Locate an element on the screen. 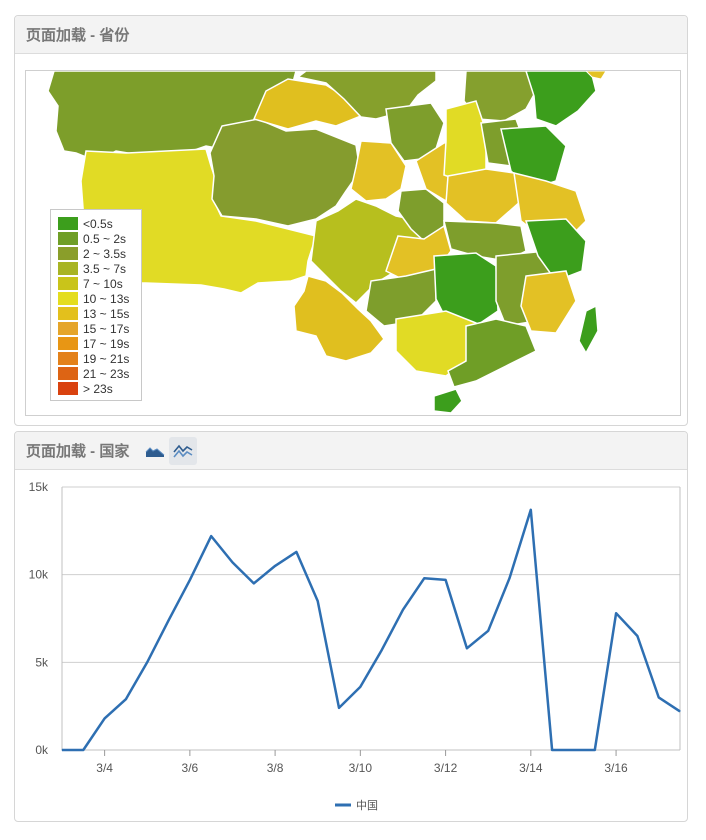 The width and height of the screenshot is (706, 840). legend-label: 中国 is located at coordinates (367, 805).